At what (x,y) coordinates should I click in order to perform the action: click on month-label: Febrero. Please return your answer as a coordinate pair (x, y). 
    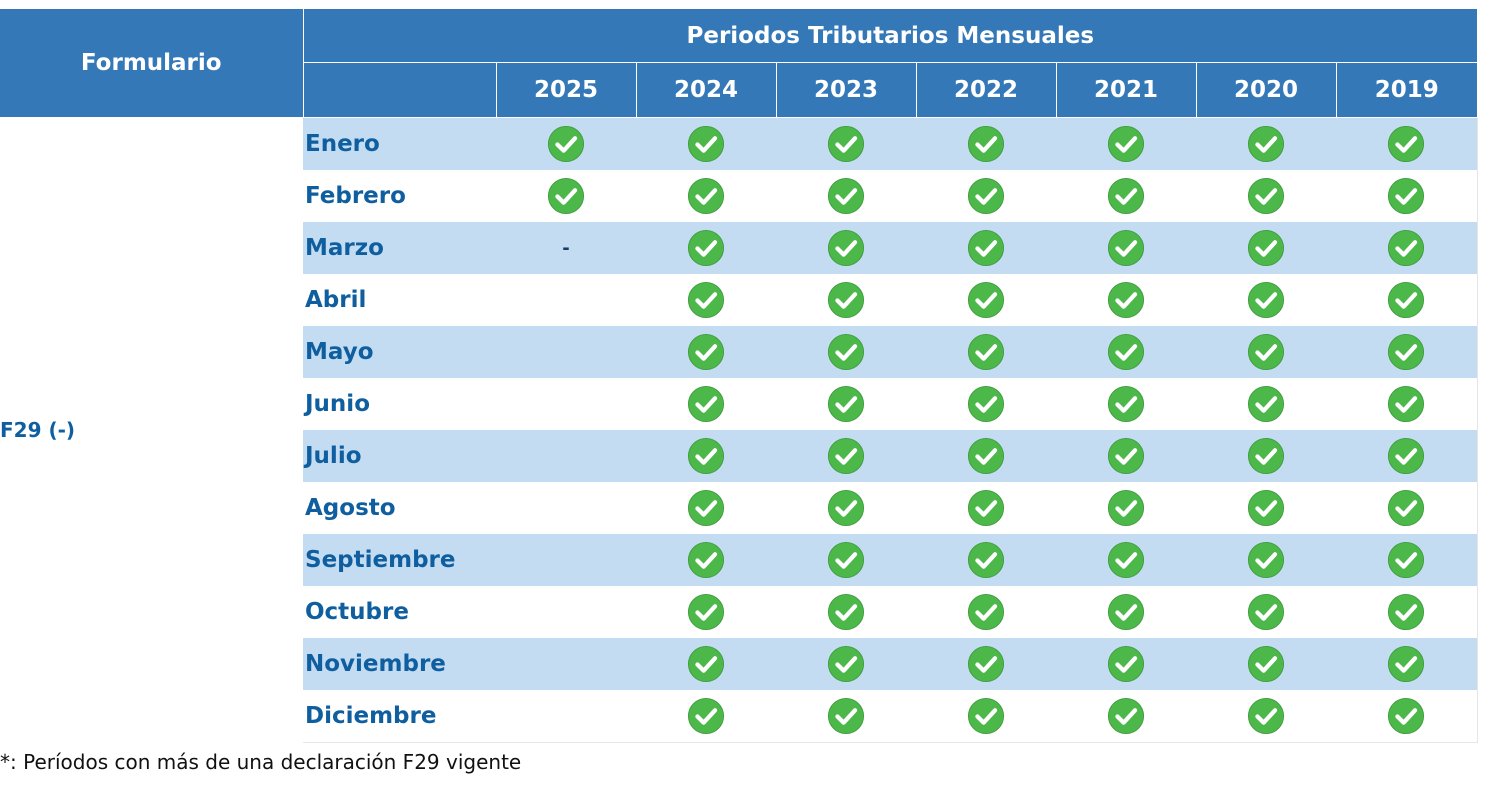
    Looking at the image, I should click on (399, 196).